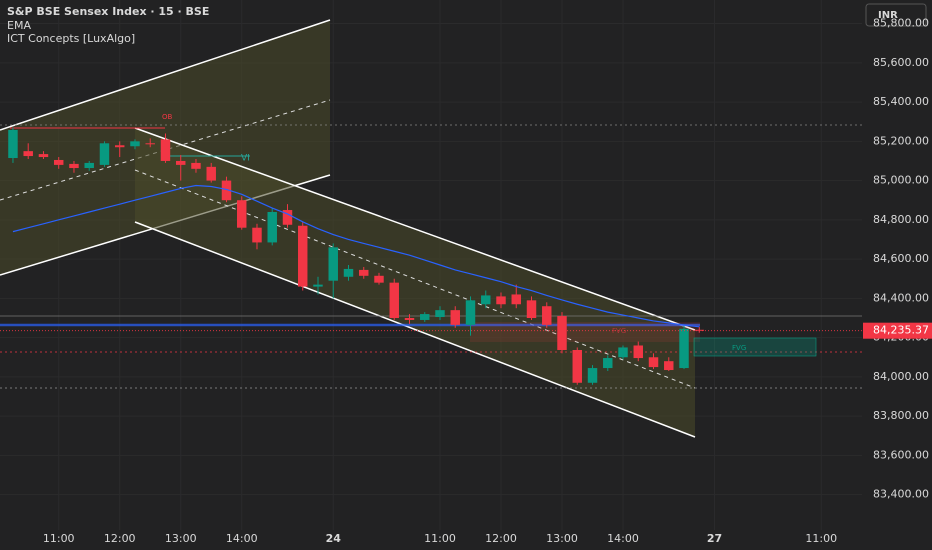 This screenshot has width=932, height=550. What do you see at coordinates (901, 101) in the screenshot?
I see `y-tick-label: 85,400.00` at bounding box center [901, 101].